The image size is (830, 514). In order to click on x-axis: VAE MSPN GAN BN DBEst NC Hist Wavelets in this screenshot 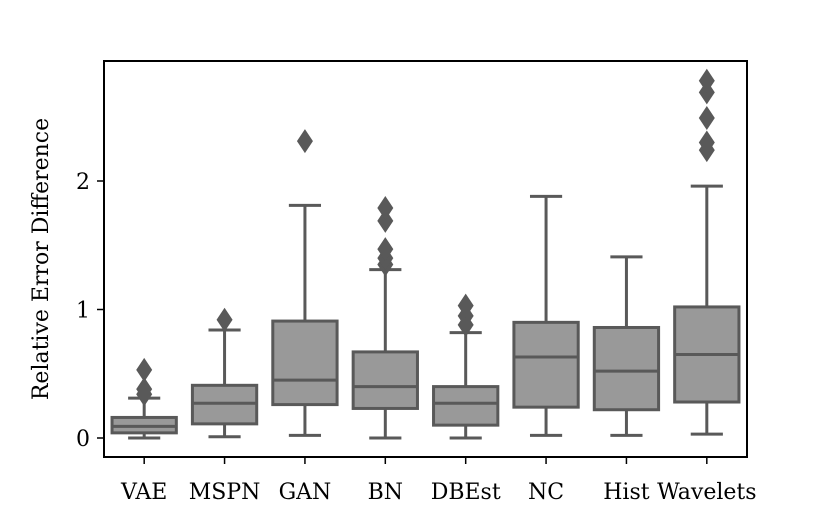, I will do `click(438, 481)`.